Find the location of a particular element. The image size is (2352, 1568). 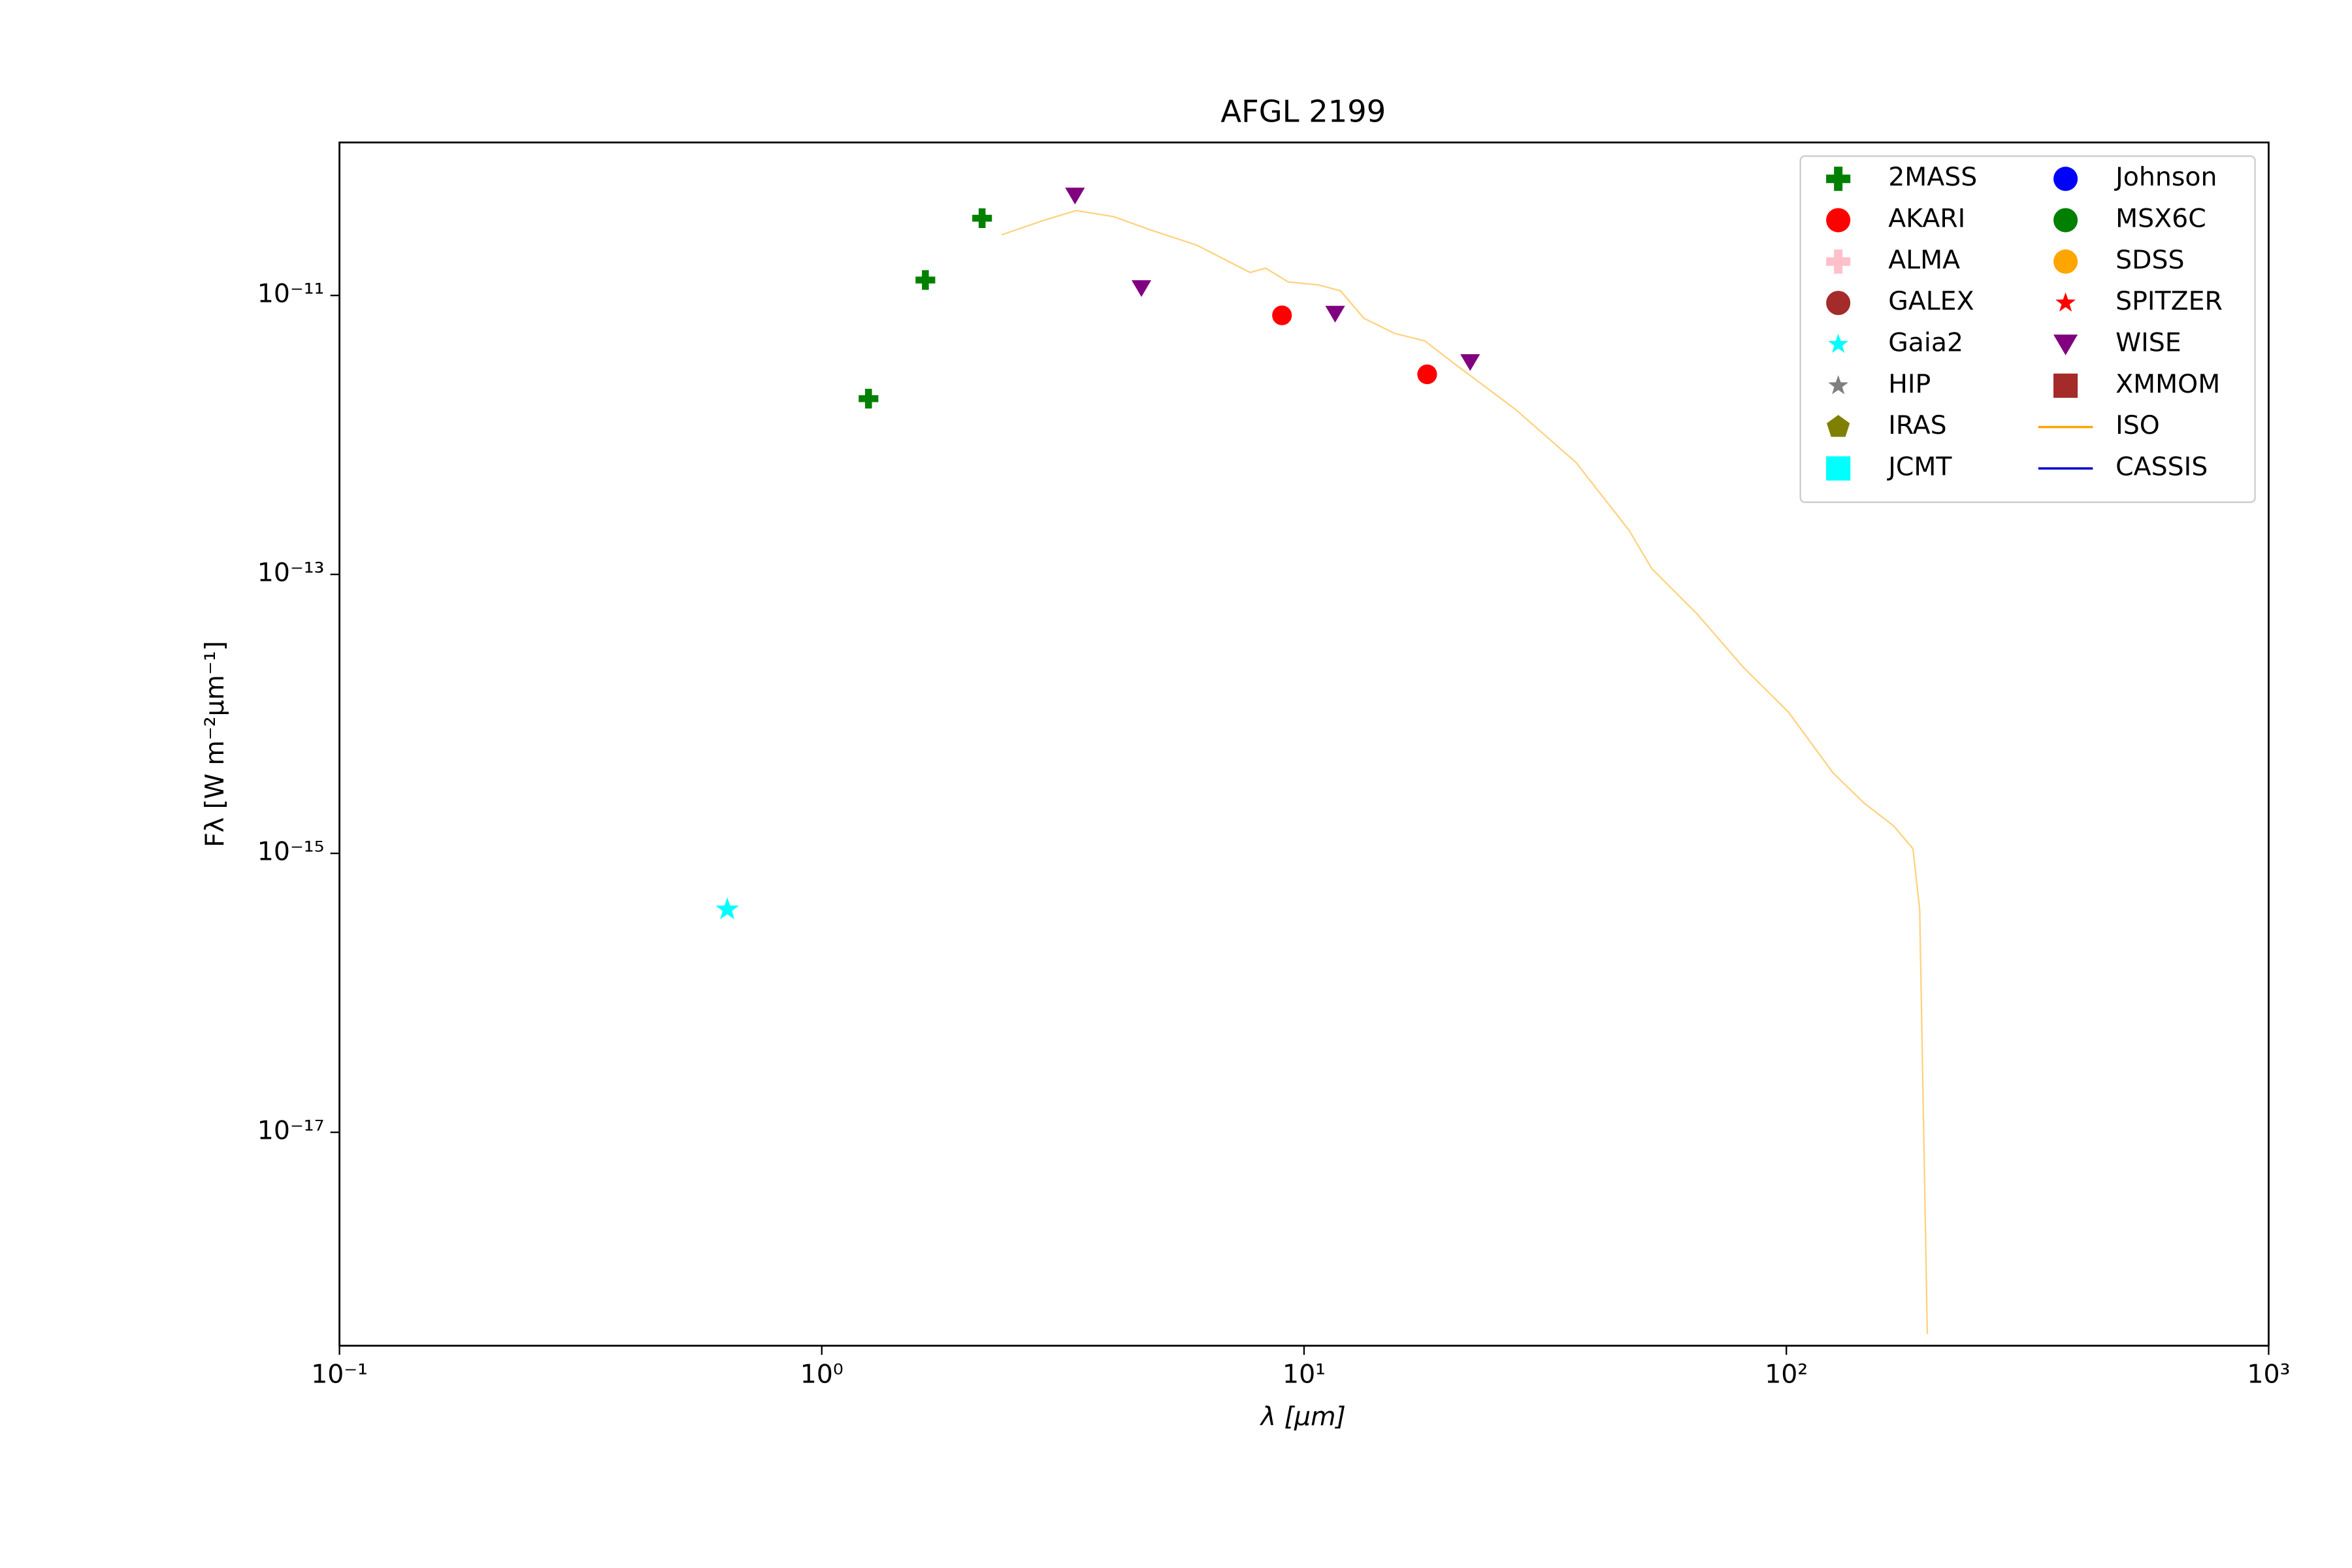

y-tick-label: 10⁻¹⁷ is located at coordinates (291, 1131).